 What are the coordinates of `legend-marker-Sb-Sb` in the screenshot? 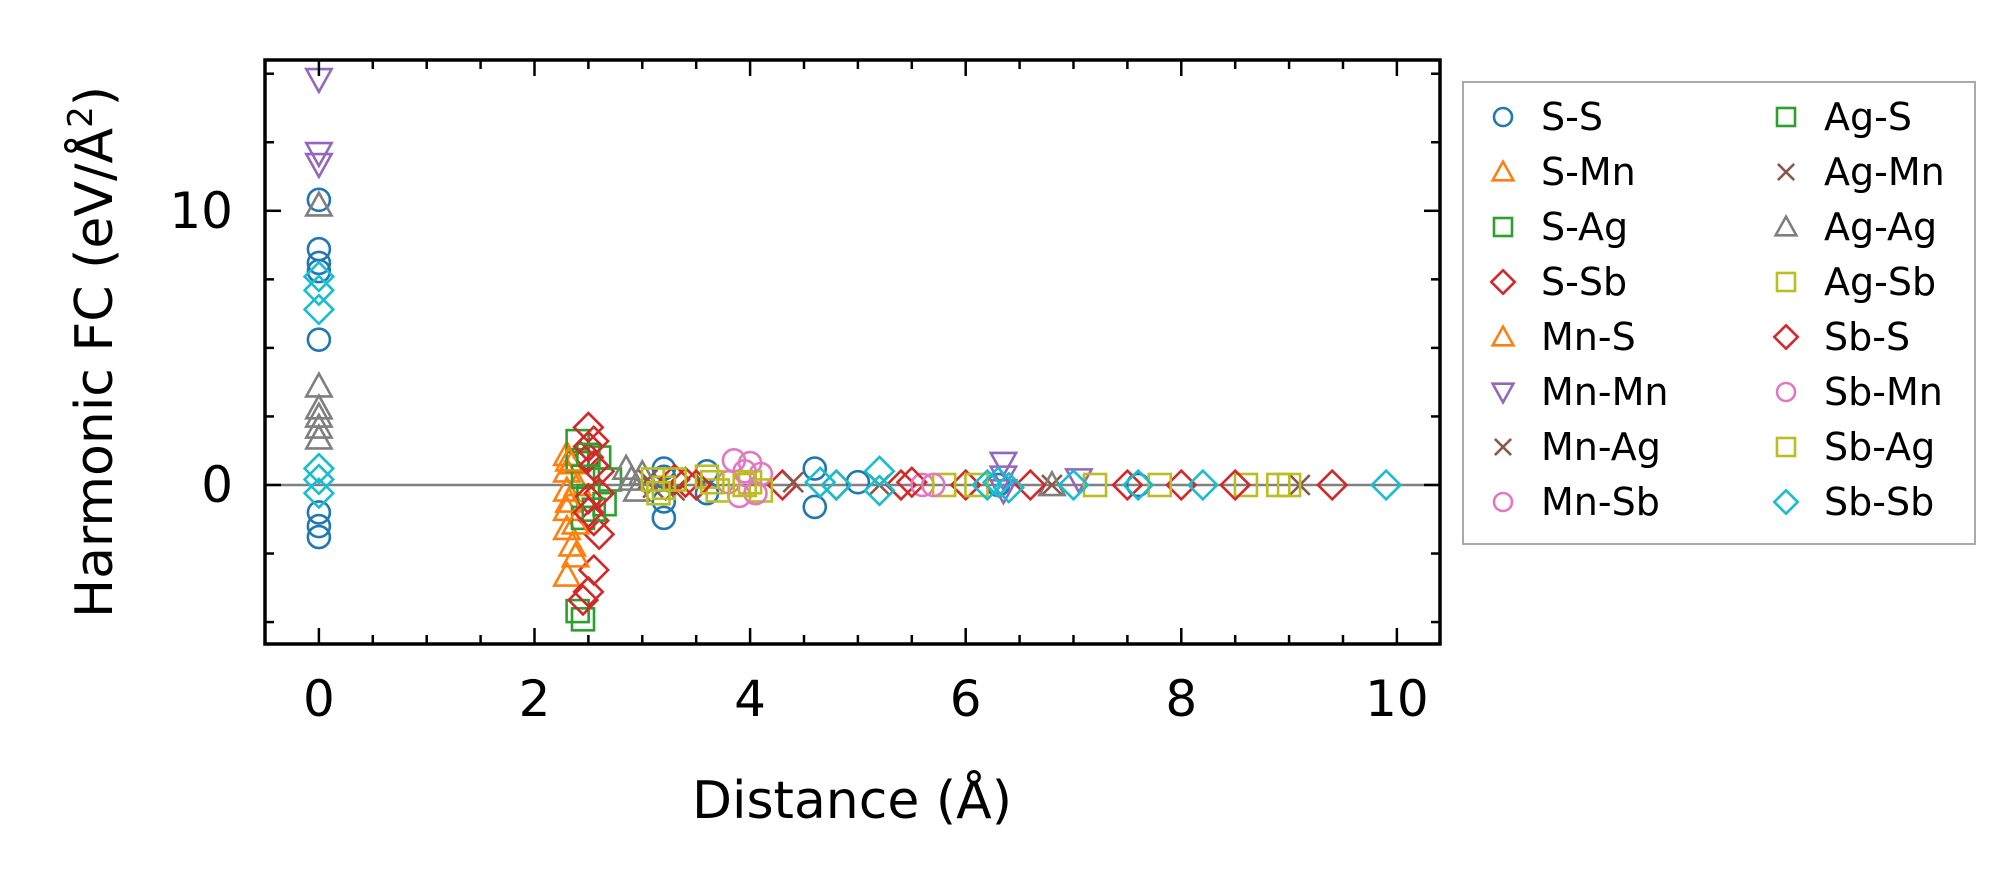 It's located at (1786, 502).